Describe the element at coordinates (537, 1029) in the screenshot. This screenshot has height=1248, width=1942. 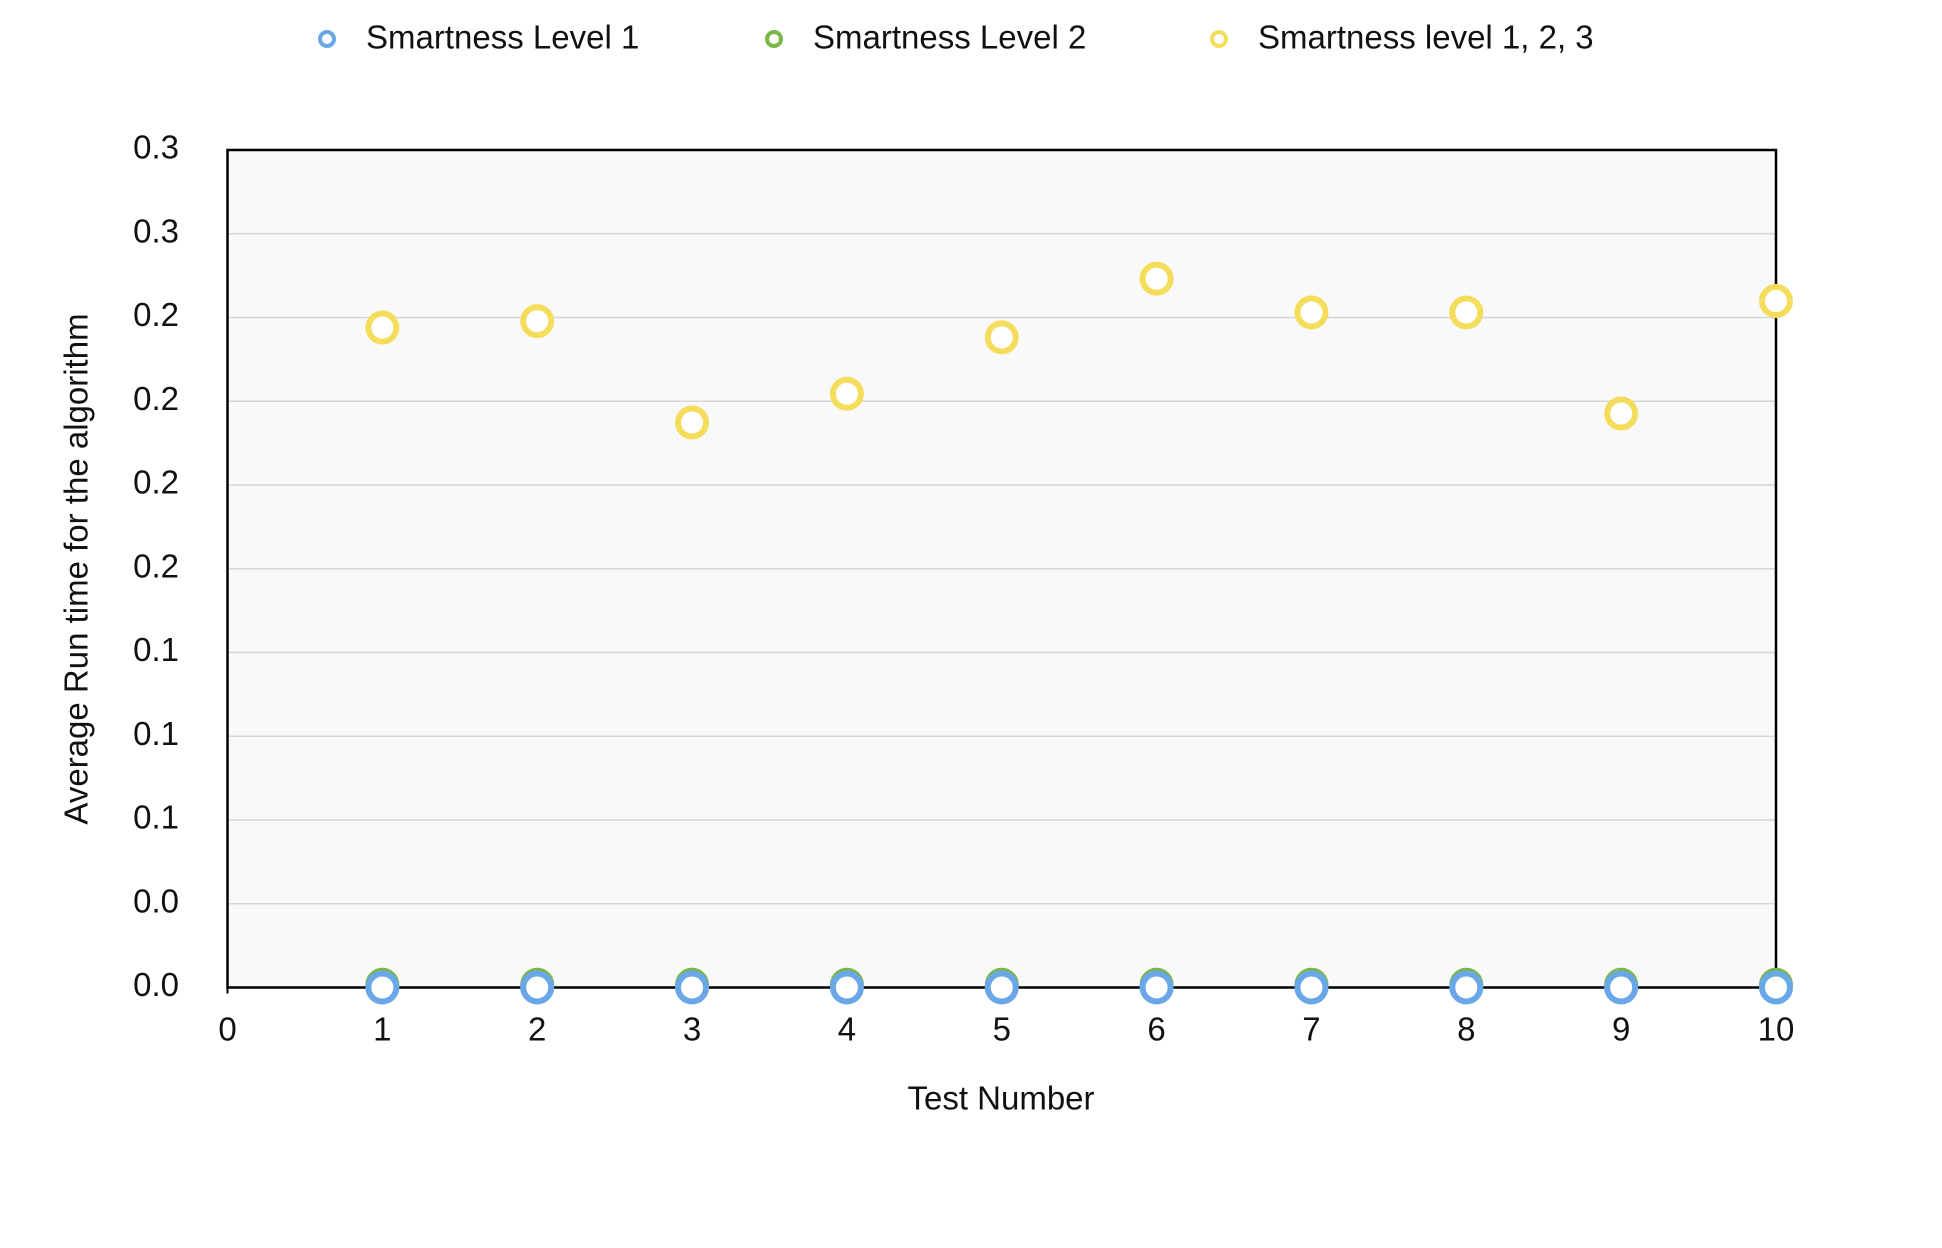
I see `x-tick-label: 2` at that location.